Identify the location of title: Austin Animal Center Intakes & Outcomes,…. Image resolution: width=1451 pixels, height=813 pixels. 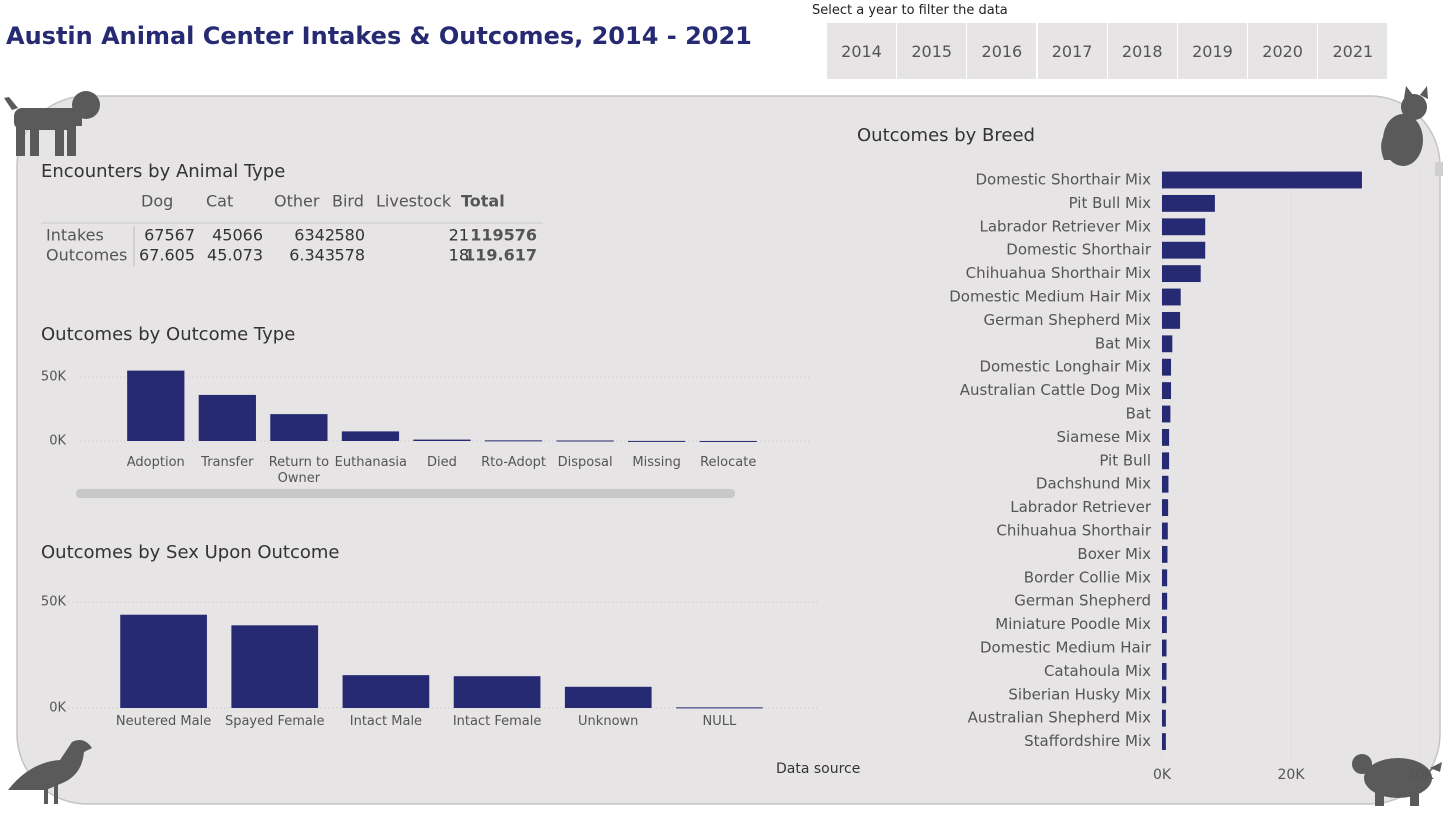
(379, 36).